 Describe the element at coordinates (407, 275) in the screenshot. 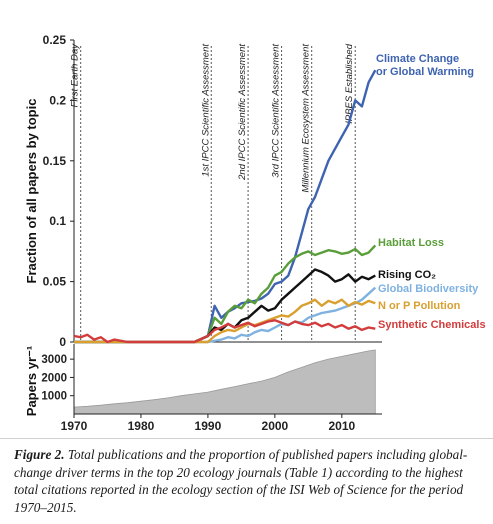

I see `series-label: Rising CO₂` at that location.